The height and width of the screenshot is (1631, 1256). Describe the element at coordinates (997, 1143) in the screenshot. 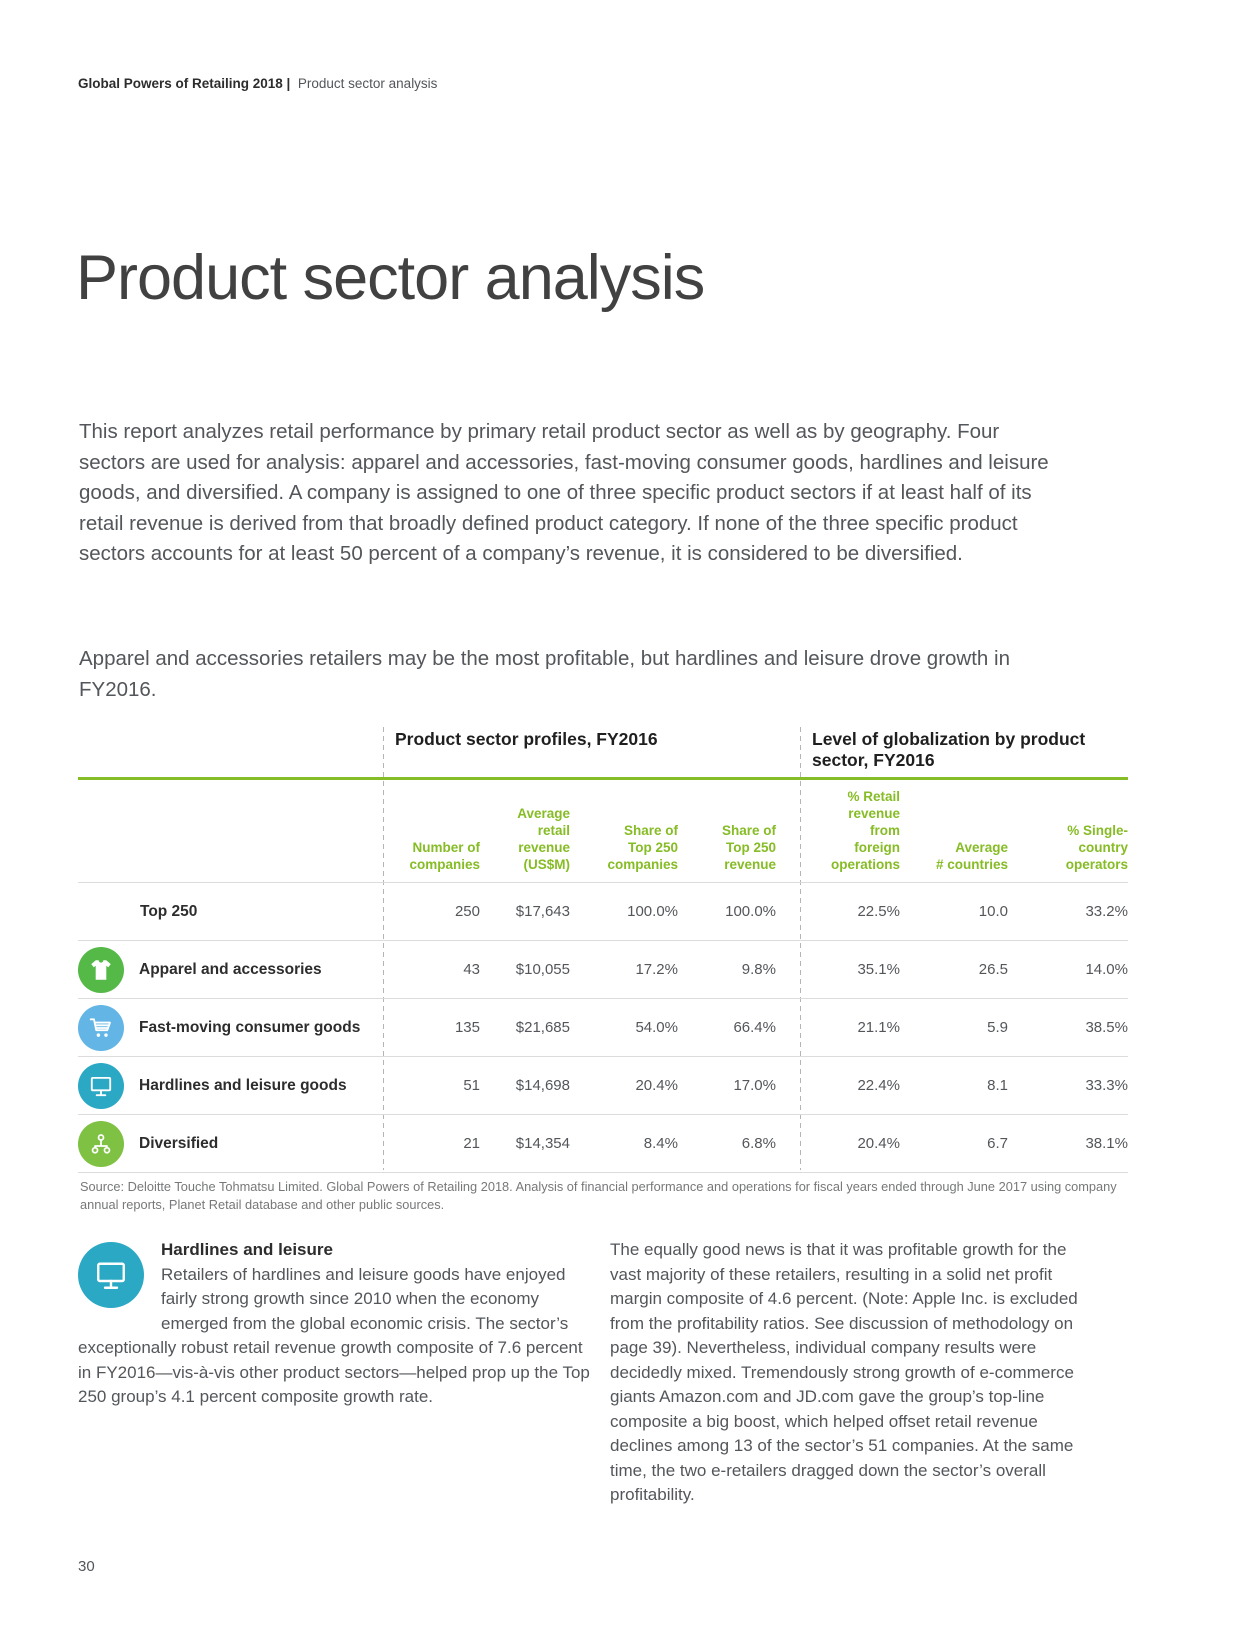

I see `table-cell: 6.7` at that location.